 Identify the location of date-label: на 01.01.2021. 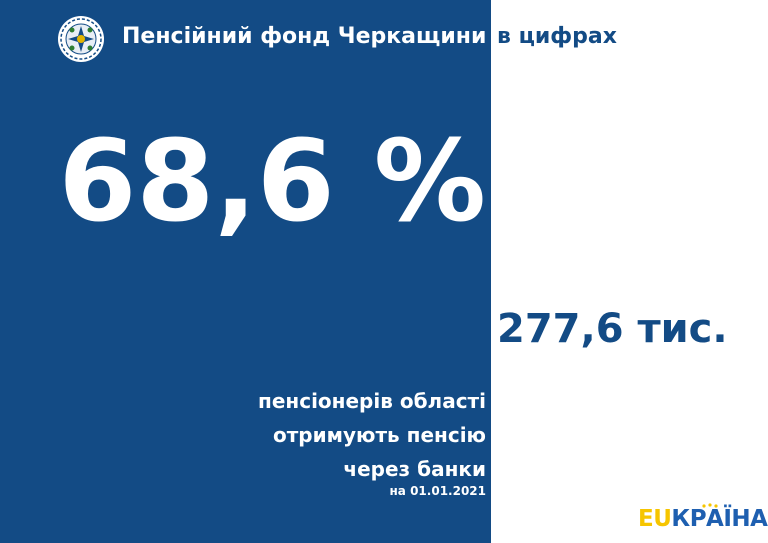
(437, 491).